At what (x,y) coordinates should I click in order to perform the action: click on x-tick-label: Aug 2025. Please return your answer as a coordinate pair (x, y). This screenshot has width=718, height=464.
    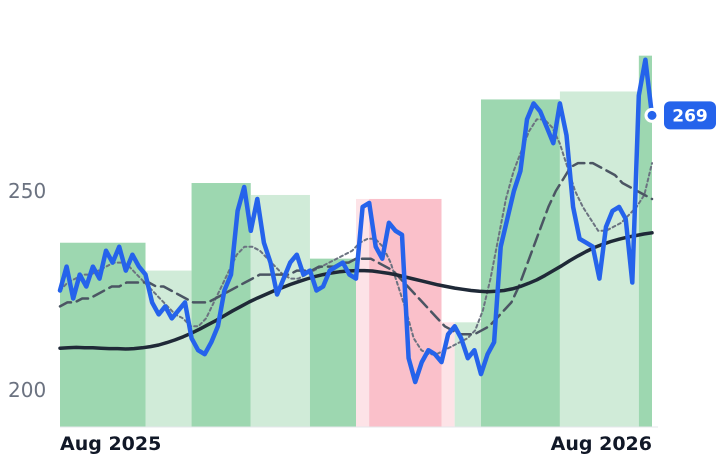
    Looking at the image, I should click on (110, 444).